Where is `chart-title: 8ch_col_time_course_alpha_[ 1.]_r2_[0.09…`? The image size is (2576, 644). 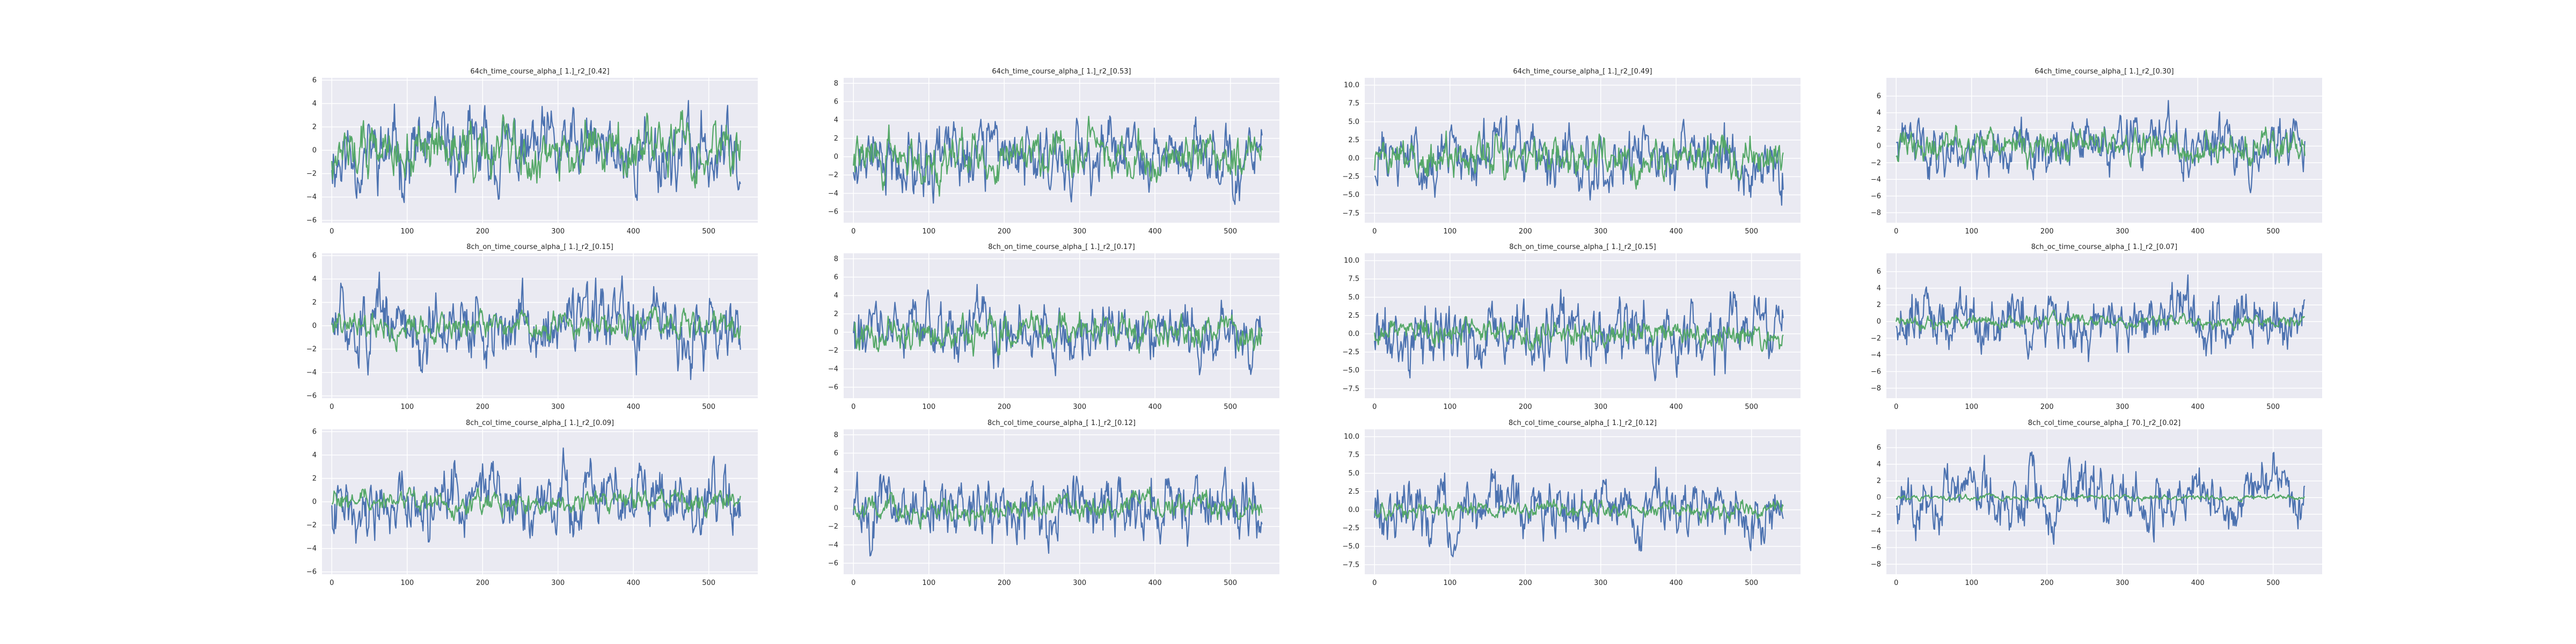
chart-title: 8ch_col_time_course_alpha_[ 1.]_r2_[0.09… is located at coordinates (540, 423).